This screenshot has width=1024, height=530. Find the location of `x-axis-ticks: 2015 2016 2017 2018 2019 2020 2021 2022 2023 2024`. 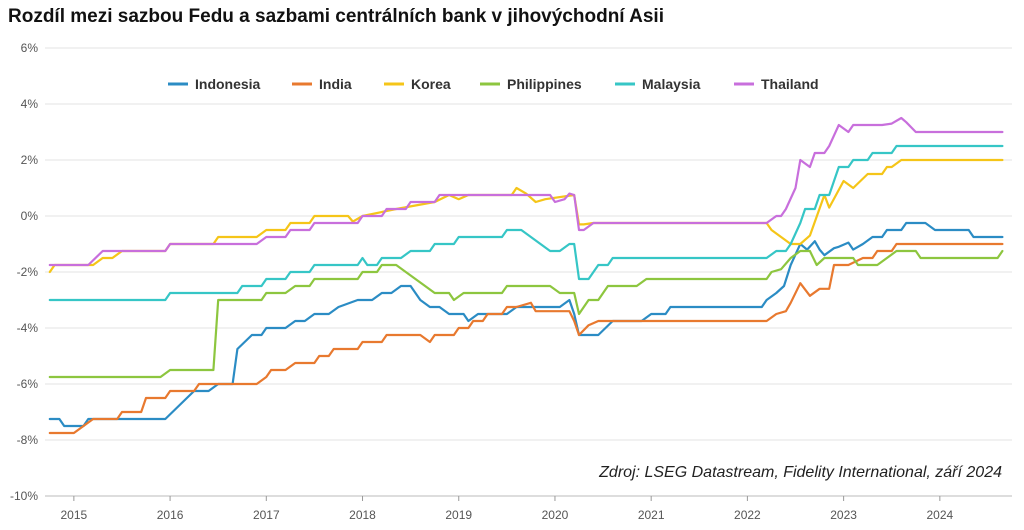

x-axis-ticks: 2015 2016 2017 2018 2019 2020 2021 2022 2023 2024 is located at coordinates (507, 509).